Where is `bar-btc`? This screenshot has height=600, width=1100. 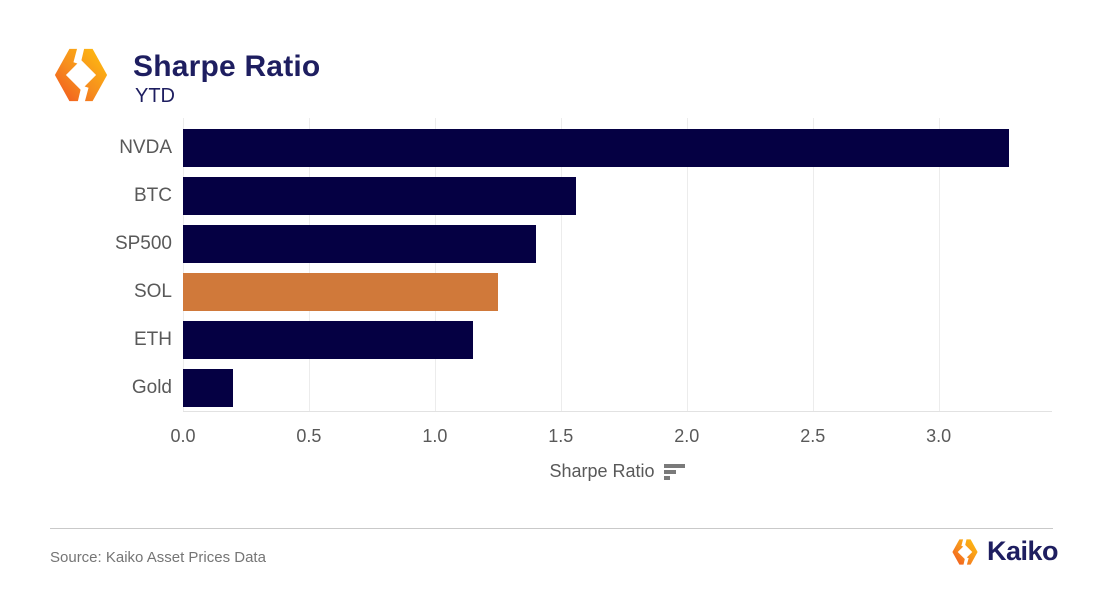 bar-btc is located at coordinates (379, 196).